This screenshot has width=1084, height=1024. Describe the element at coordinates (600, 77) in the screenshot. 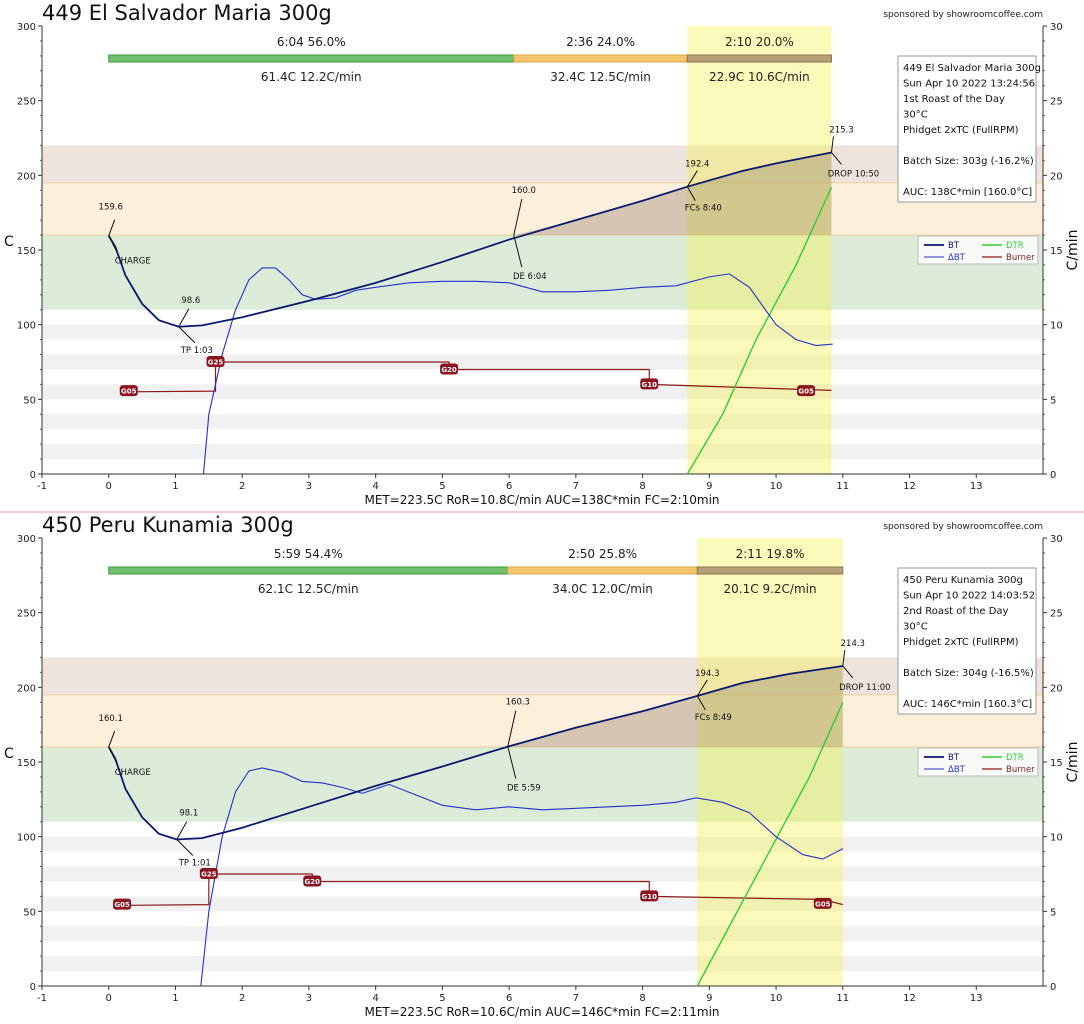

I see `phase-temp-label: 32.4C 12.5C/min` at that location.